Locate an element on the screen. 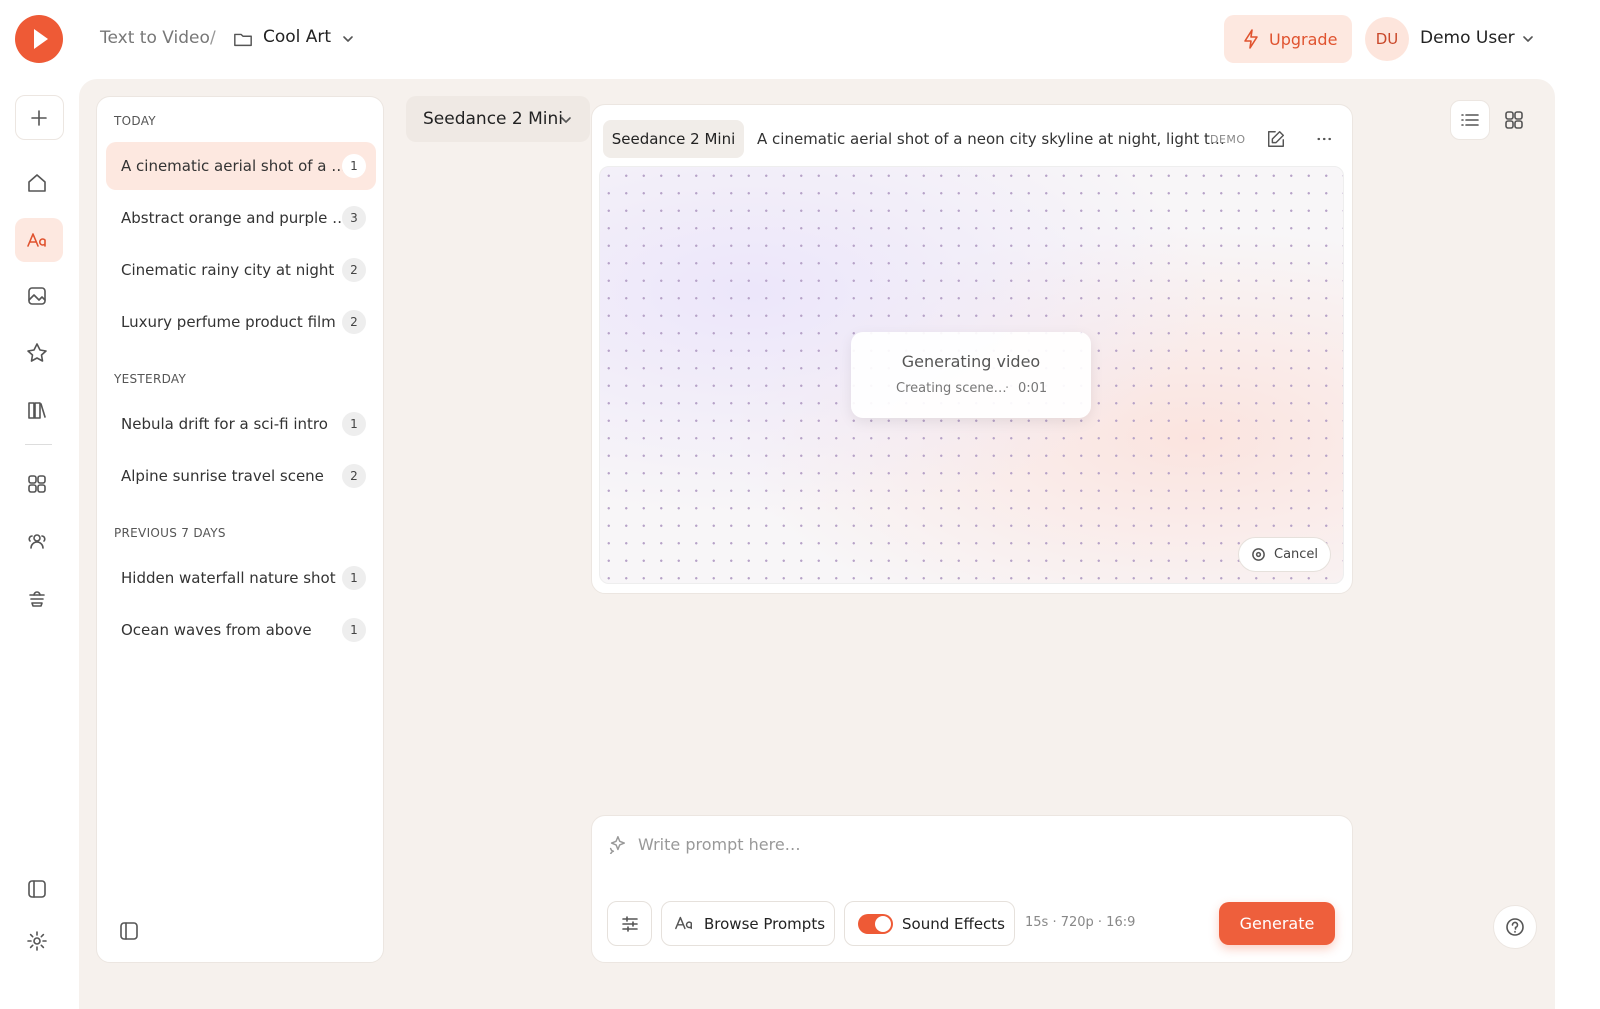 This screenshot has width=1600, height=1009. folder-icon is located at coordinates (243, 40).